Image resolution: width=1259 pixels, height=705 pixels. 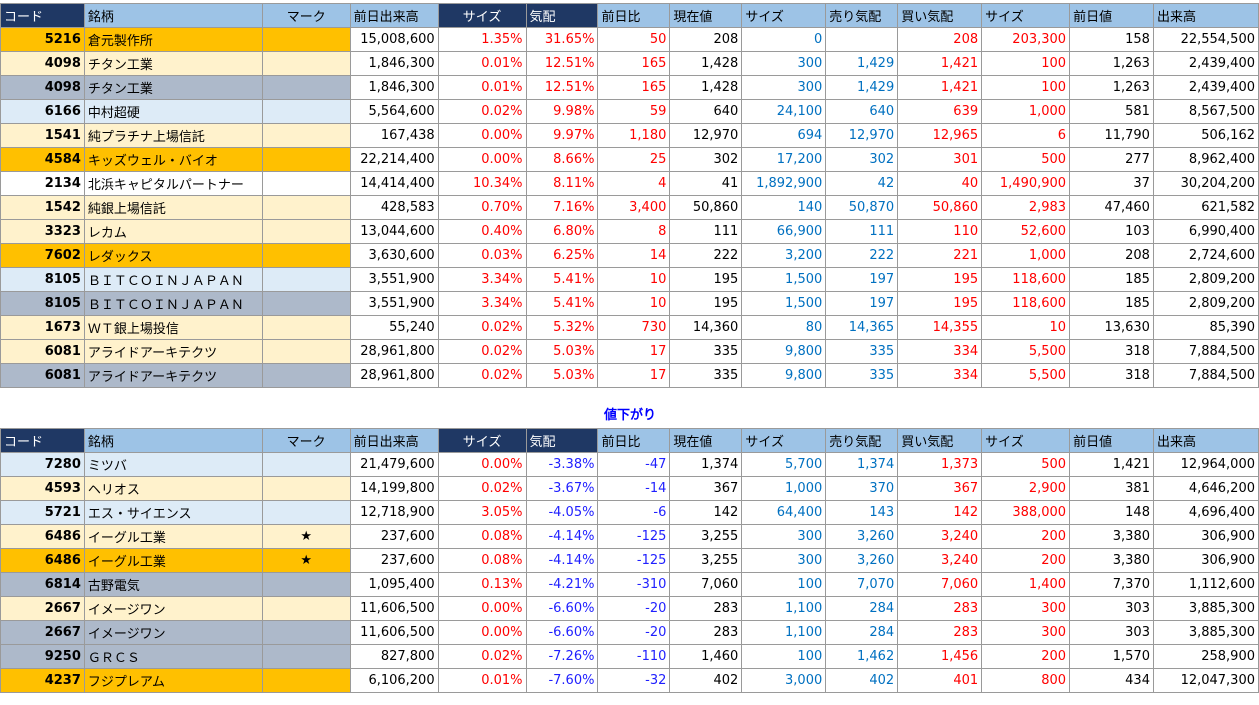 What do you see at coordinates (562, 656) in the screenshot?
I see `quote-change-cell: -7.26%` at bounding box center [562, 656].